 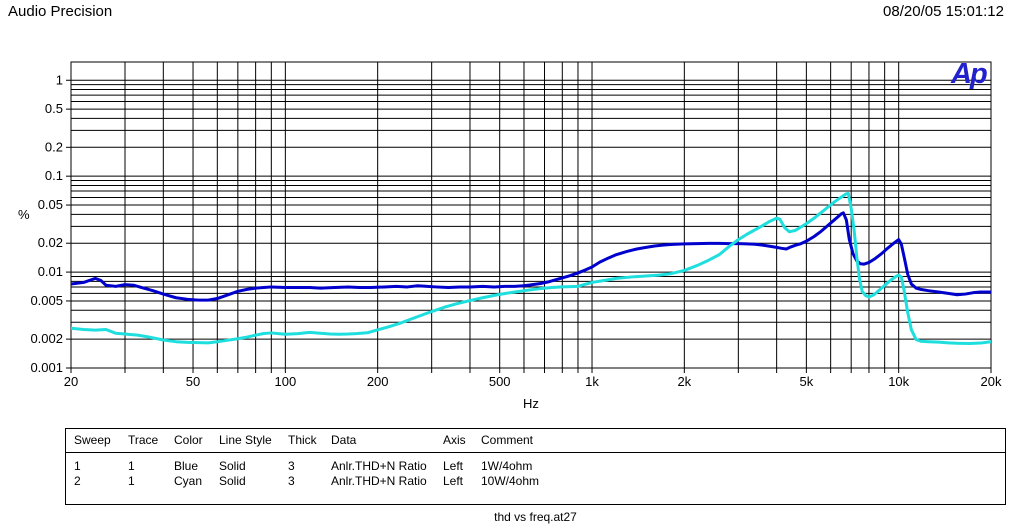 I want to click on y-axis-unit-label: %, so click(x=24, y=214).